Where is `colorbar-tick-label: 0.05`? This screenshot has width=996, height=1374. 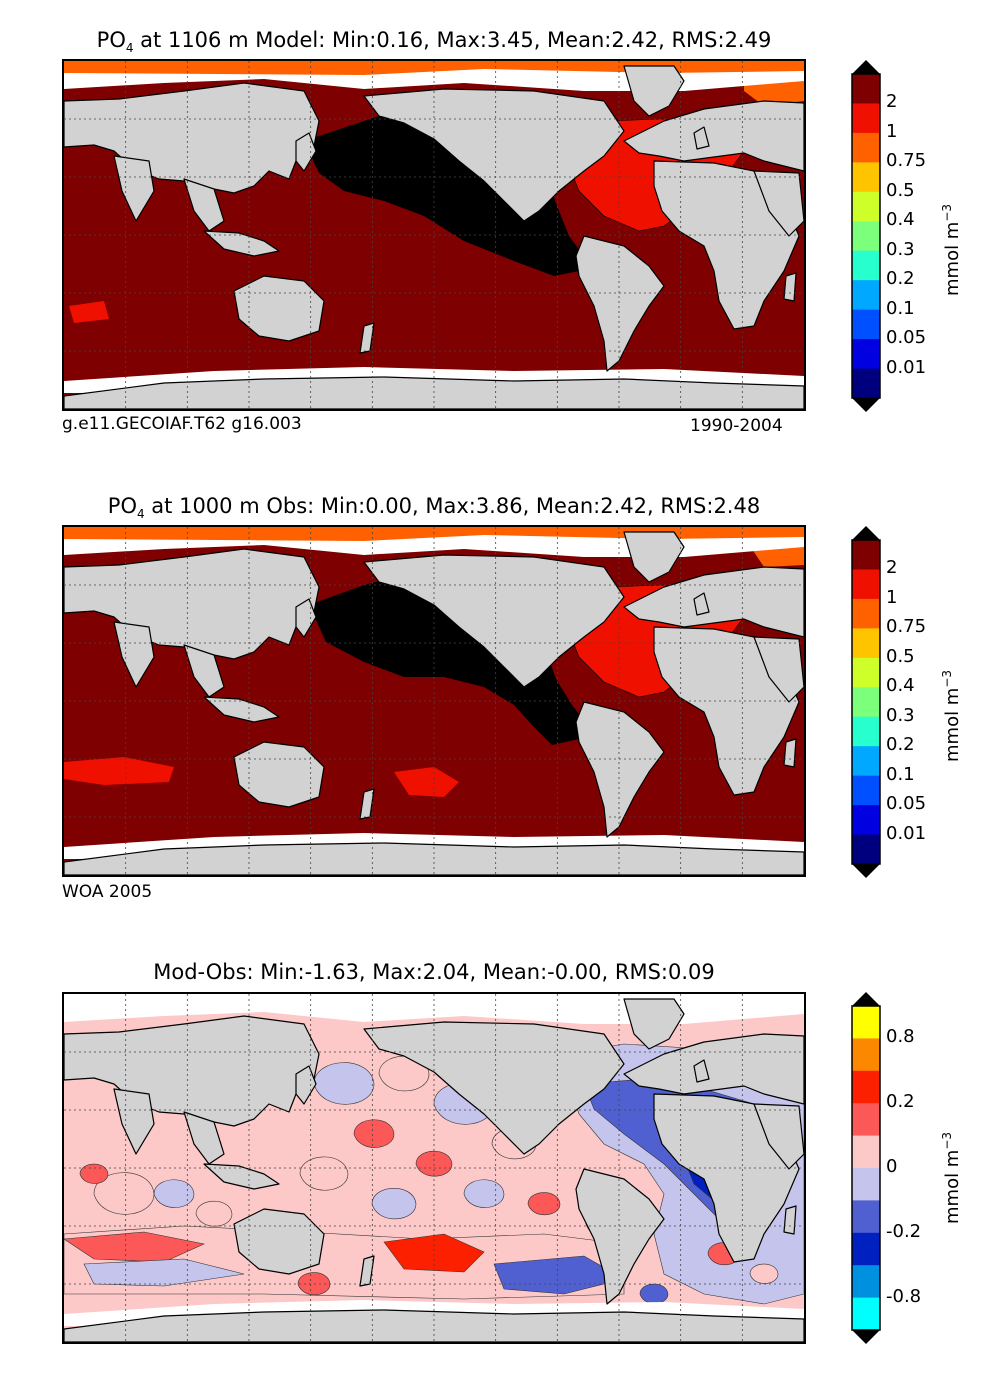 colorbar-tick-label: 0.05 is located at coordinates (906, 338).